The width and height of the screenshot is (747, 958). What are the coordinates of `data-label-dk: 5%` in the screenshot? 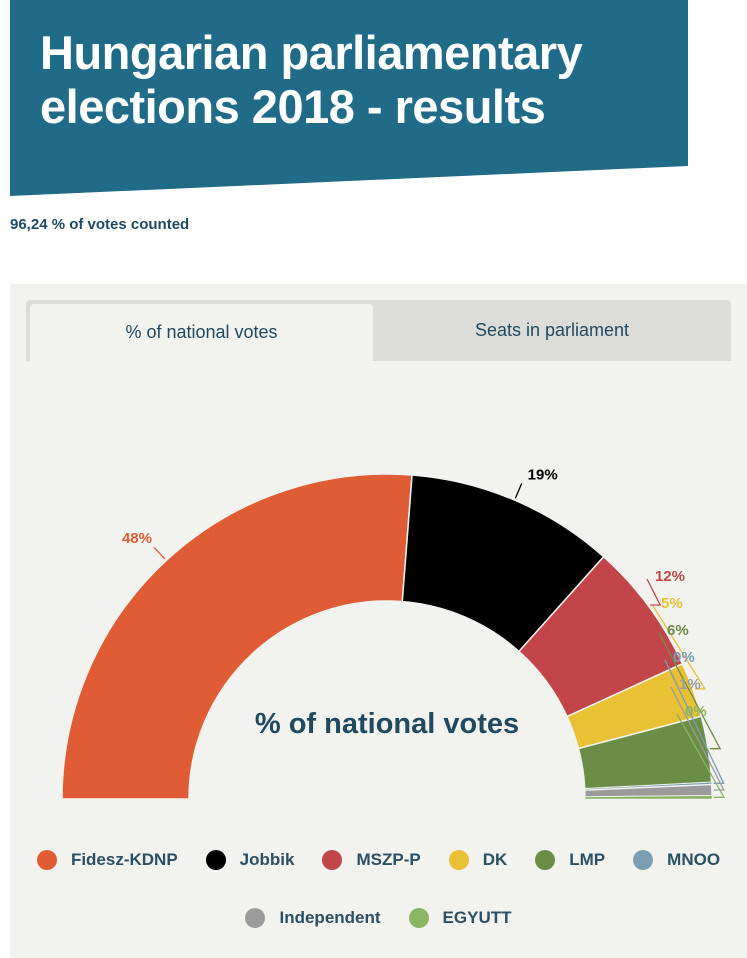 It's located at (672, 603).